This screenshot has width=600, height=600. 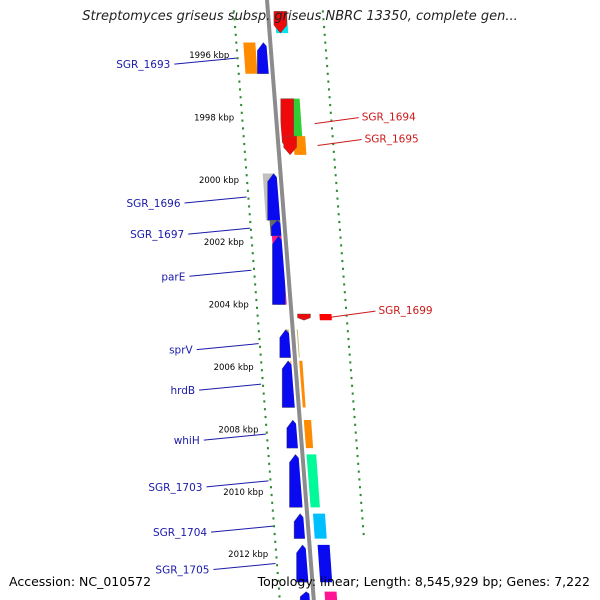 What do you see at coordinates (173, 277) in the screenshot?
I see `gene-label-pare: parE` at bounding box center [173, 277].